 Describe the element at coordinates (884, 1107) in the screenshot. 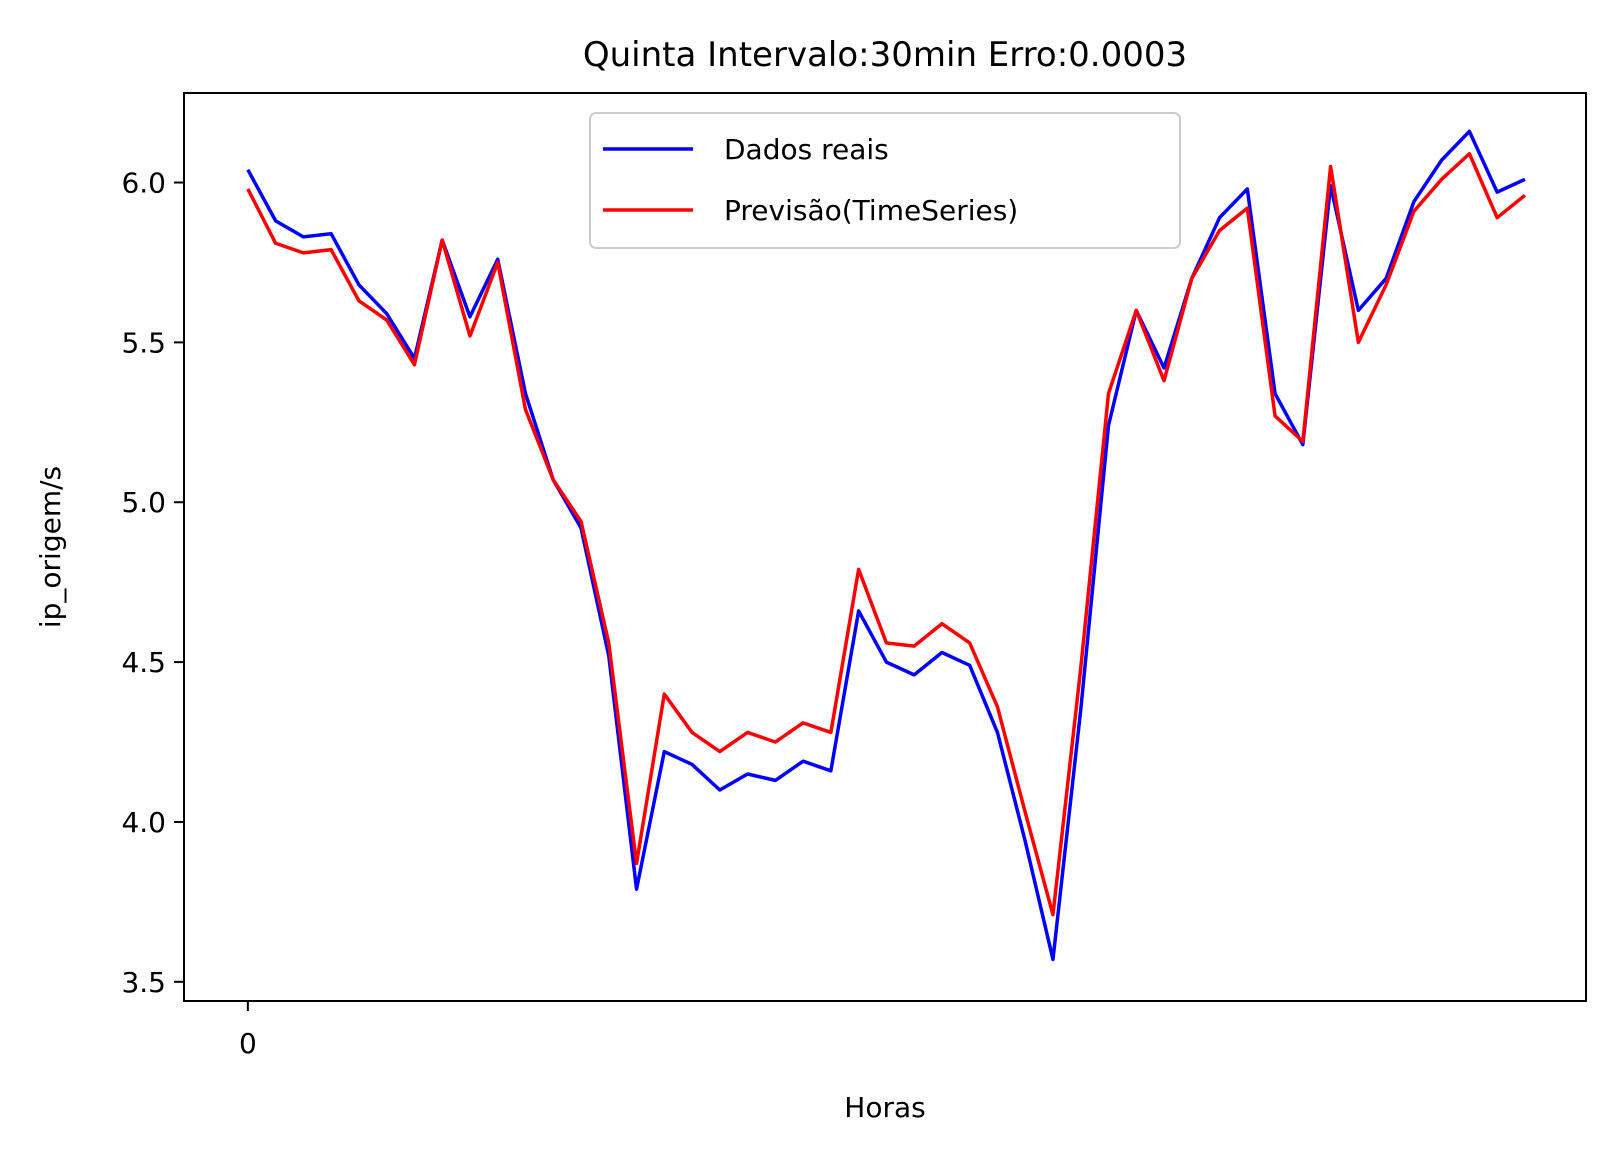

I see `x-axis-title: Horas` at that location.